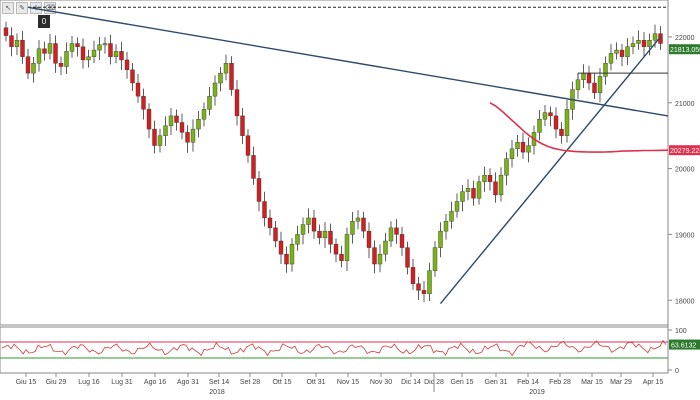  What do you see at coordinates (685, 301) in the screenshot?
I see `y-tick-label: 18000` at bounding box center [685, 301].